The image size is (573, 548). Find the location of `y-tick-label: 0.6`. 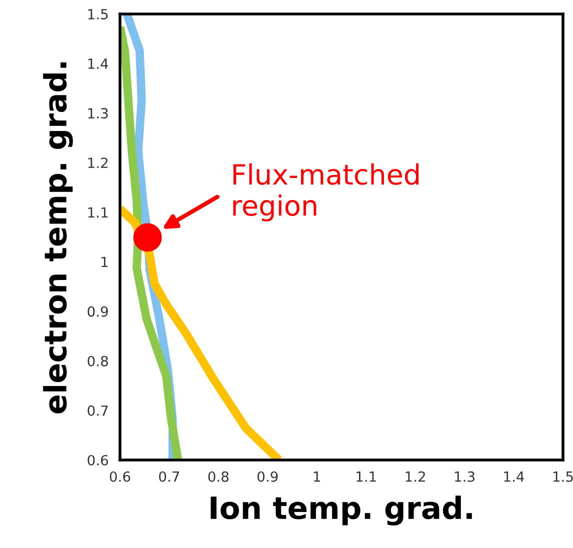

y-tick-label: 0.6 is located at coordinates (98, 460).